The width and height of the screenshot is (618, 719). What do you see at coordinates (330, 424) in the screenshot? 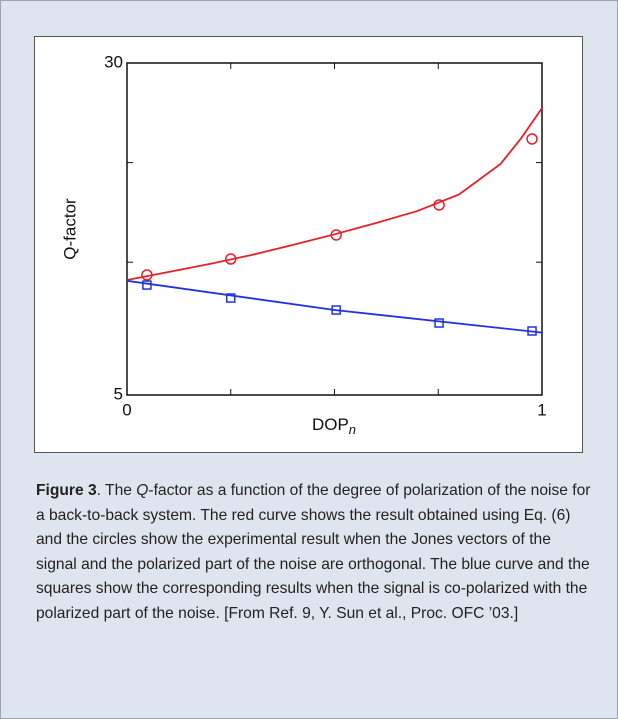
I see `x-label-main: DOP` at bounding box center [330, 424].